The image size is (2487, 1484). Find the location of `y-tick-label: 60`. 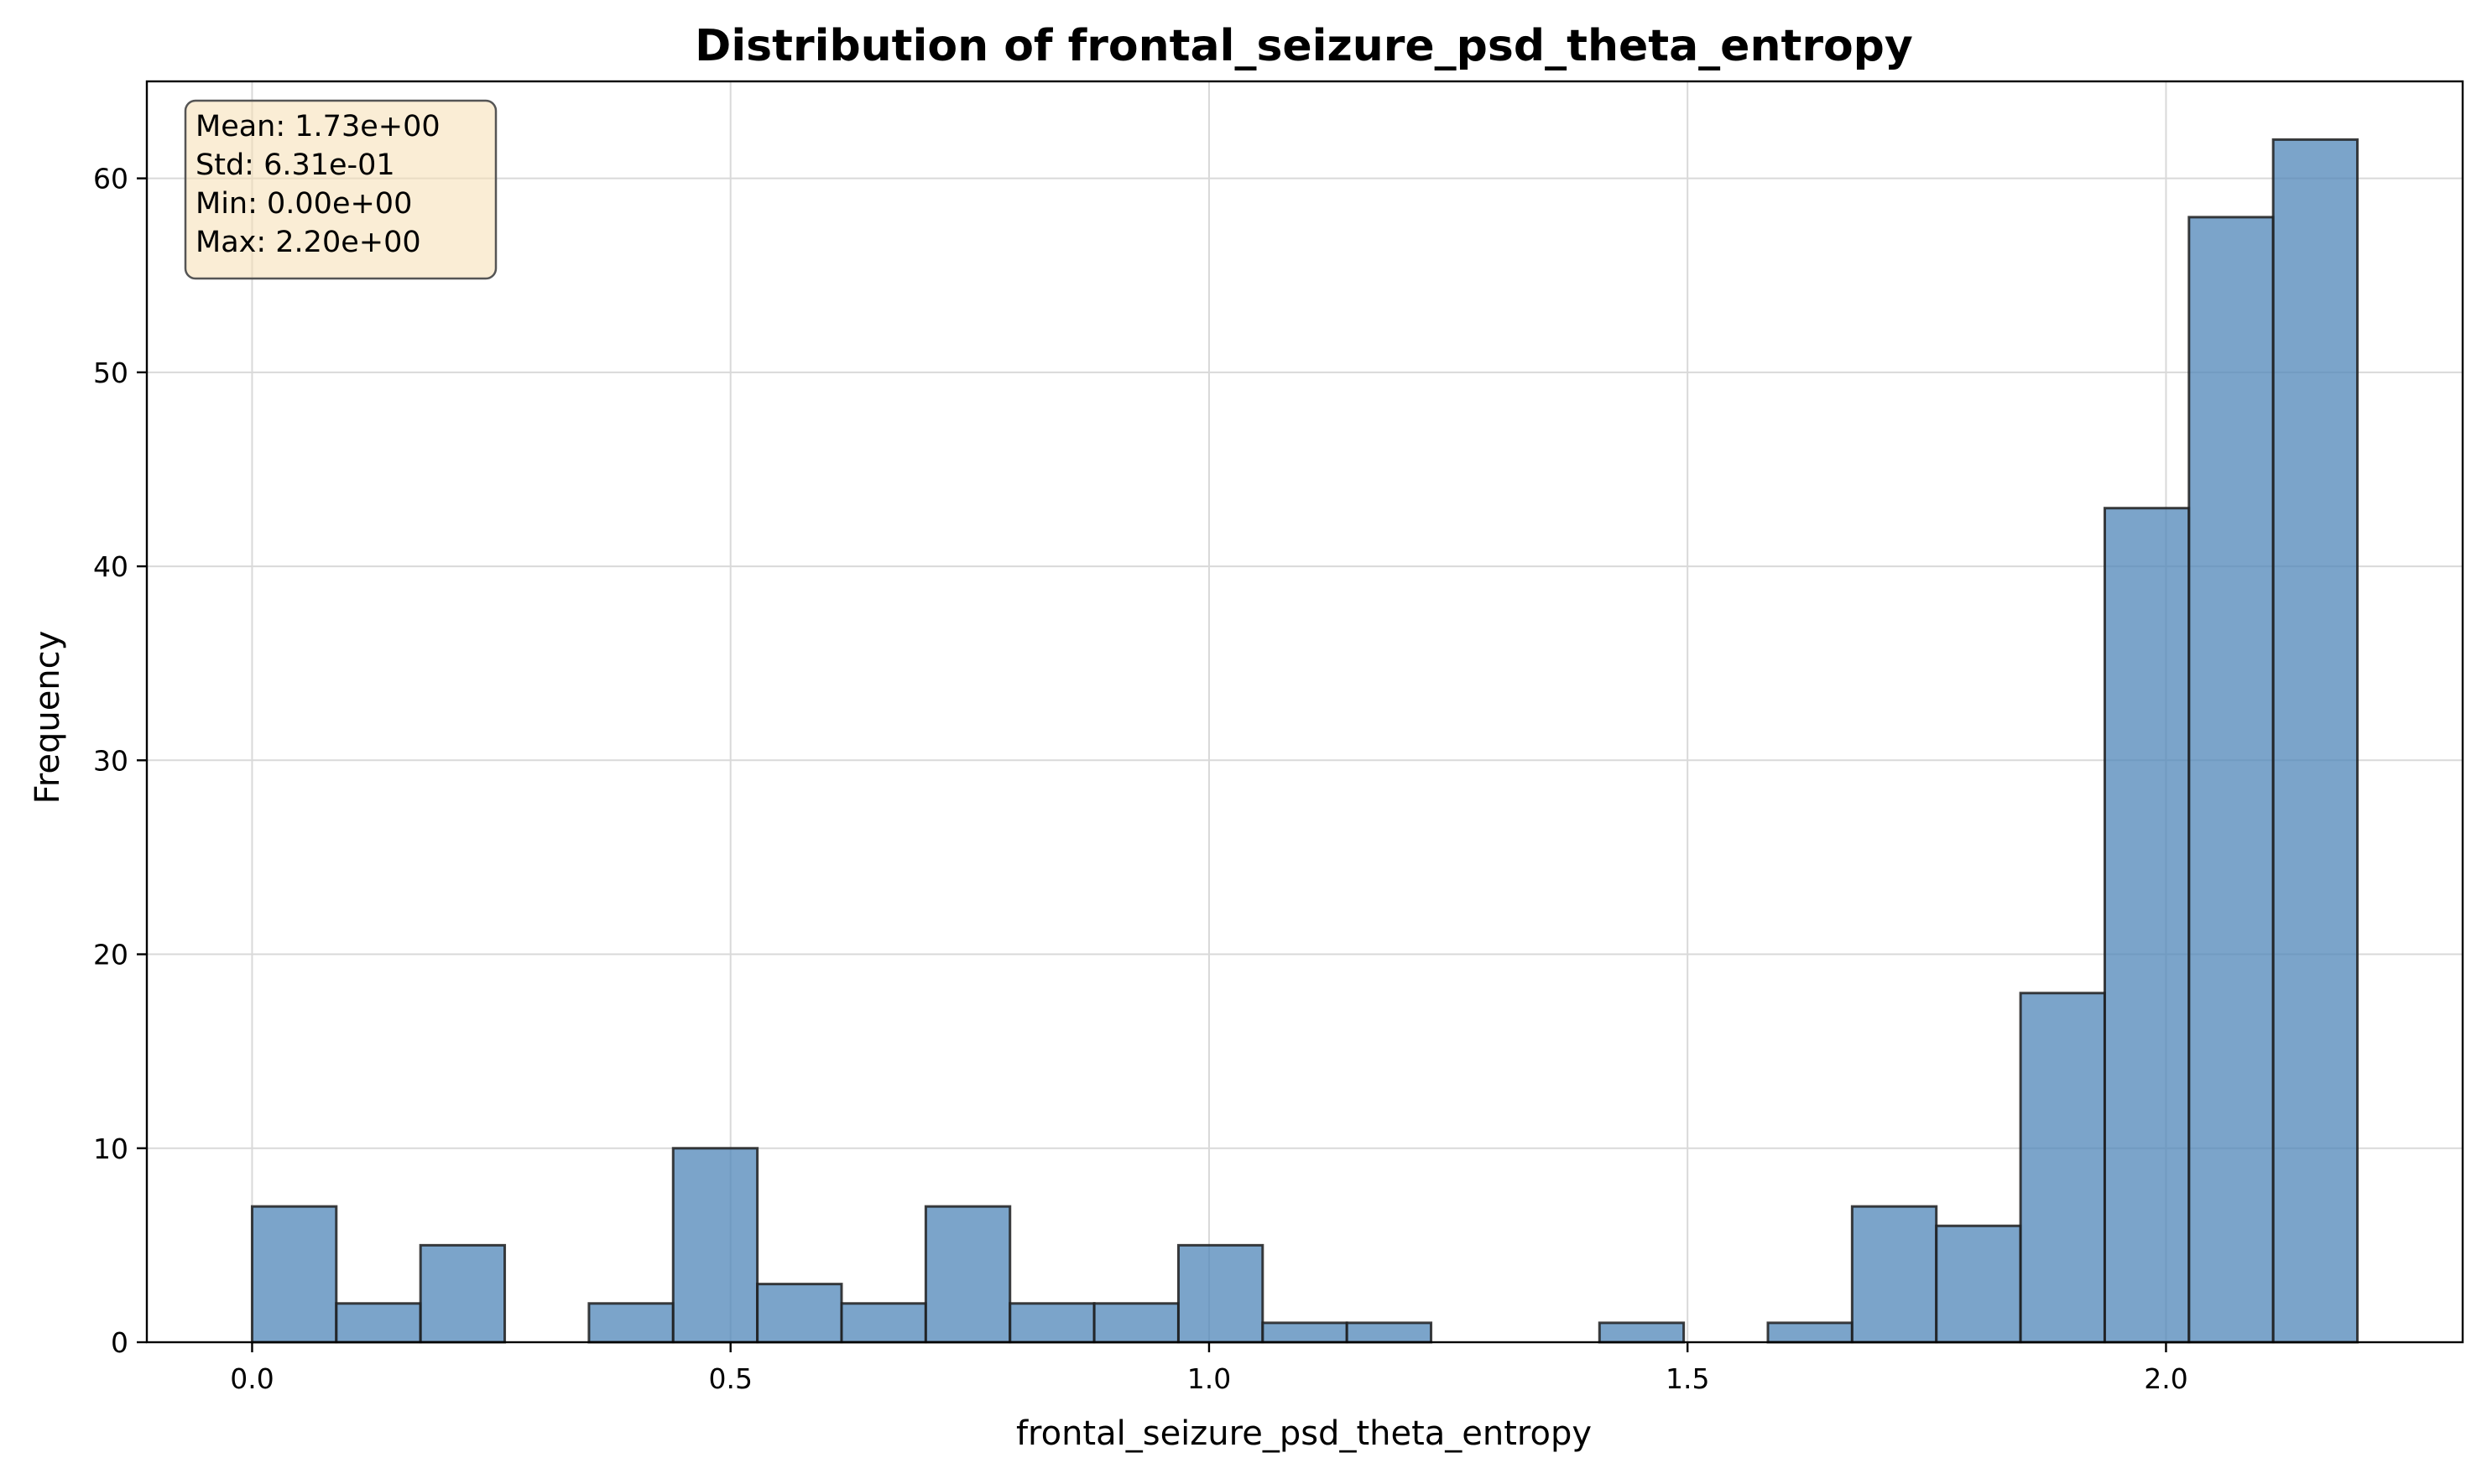

y-tick-label: 60 is located at coordinates (110, 179).